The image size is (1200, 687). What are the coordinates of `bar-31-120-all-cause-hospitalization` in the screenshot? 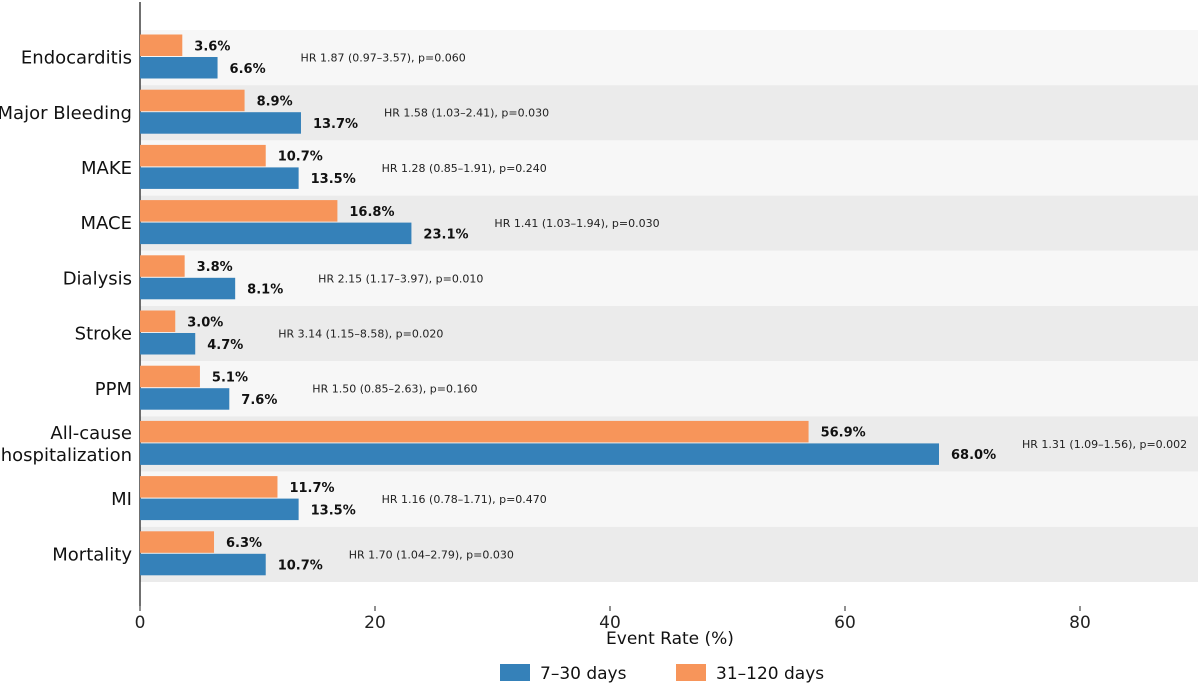 It's located at (474, 431).